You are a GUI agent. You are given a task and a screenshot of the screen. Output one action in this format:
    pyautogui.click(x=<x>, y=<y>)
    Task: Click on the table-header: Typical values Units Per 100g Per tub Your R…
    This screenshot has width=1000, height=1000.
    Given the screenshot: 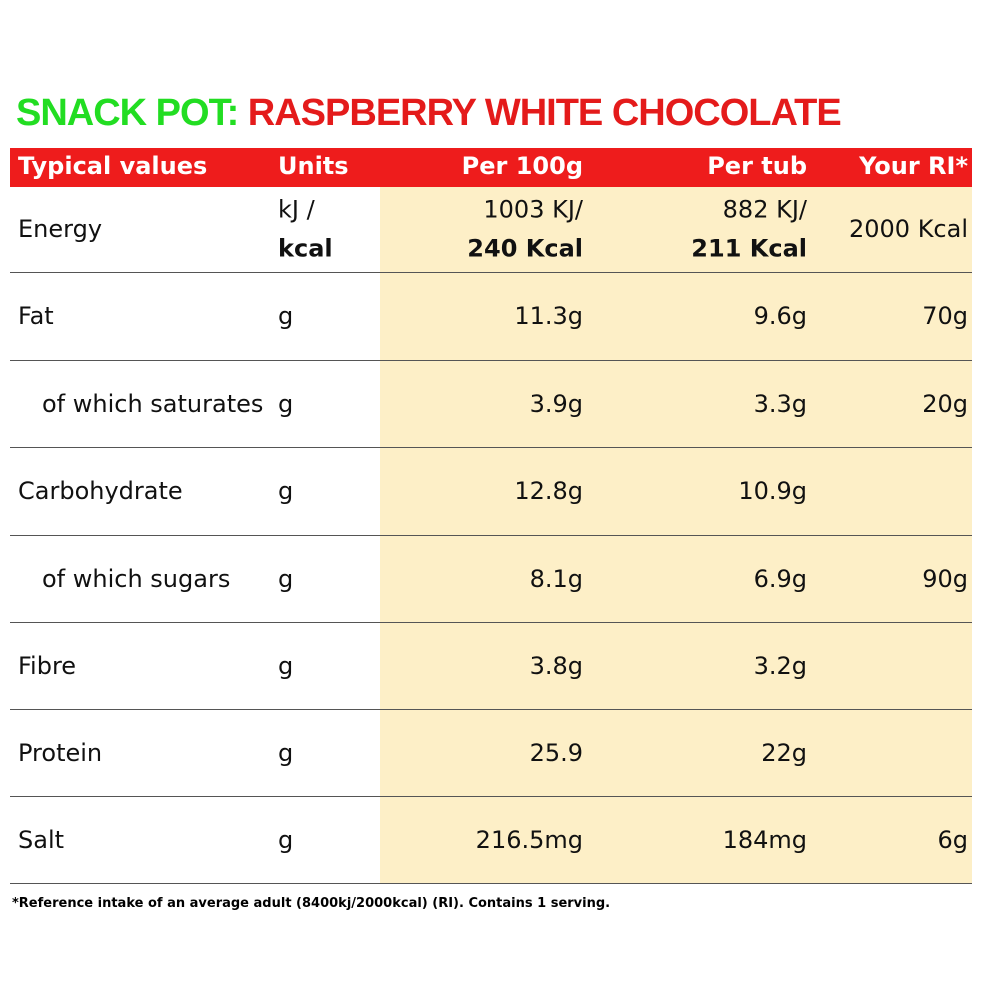 What is the action you would take?
    pyautogui.click(x=491, y=167)
    